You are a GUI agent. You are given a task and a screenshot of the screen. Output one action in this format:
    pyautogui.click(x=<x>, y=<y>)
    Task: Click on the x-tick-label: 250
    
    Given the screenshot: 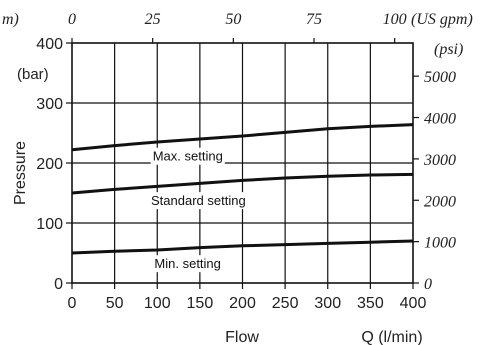 What is the action you would take?
    pyautogui.click(x=285, y=303)
    